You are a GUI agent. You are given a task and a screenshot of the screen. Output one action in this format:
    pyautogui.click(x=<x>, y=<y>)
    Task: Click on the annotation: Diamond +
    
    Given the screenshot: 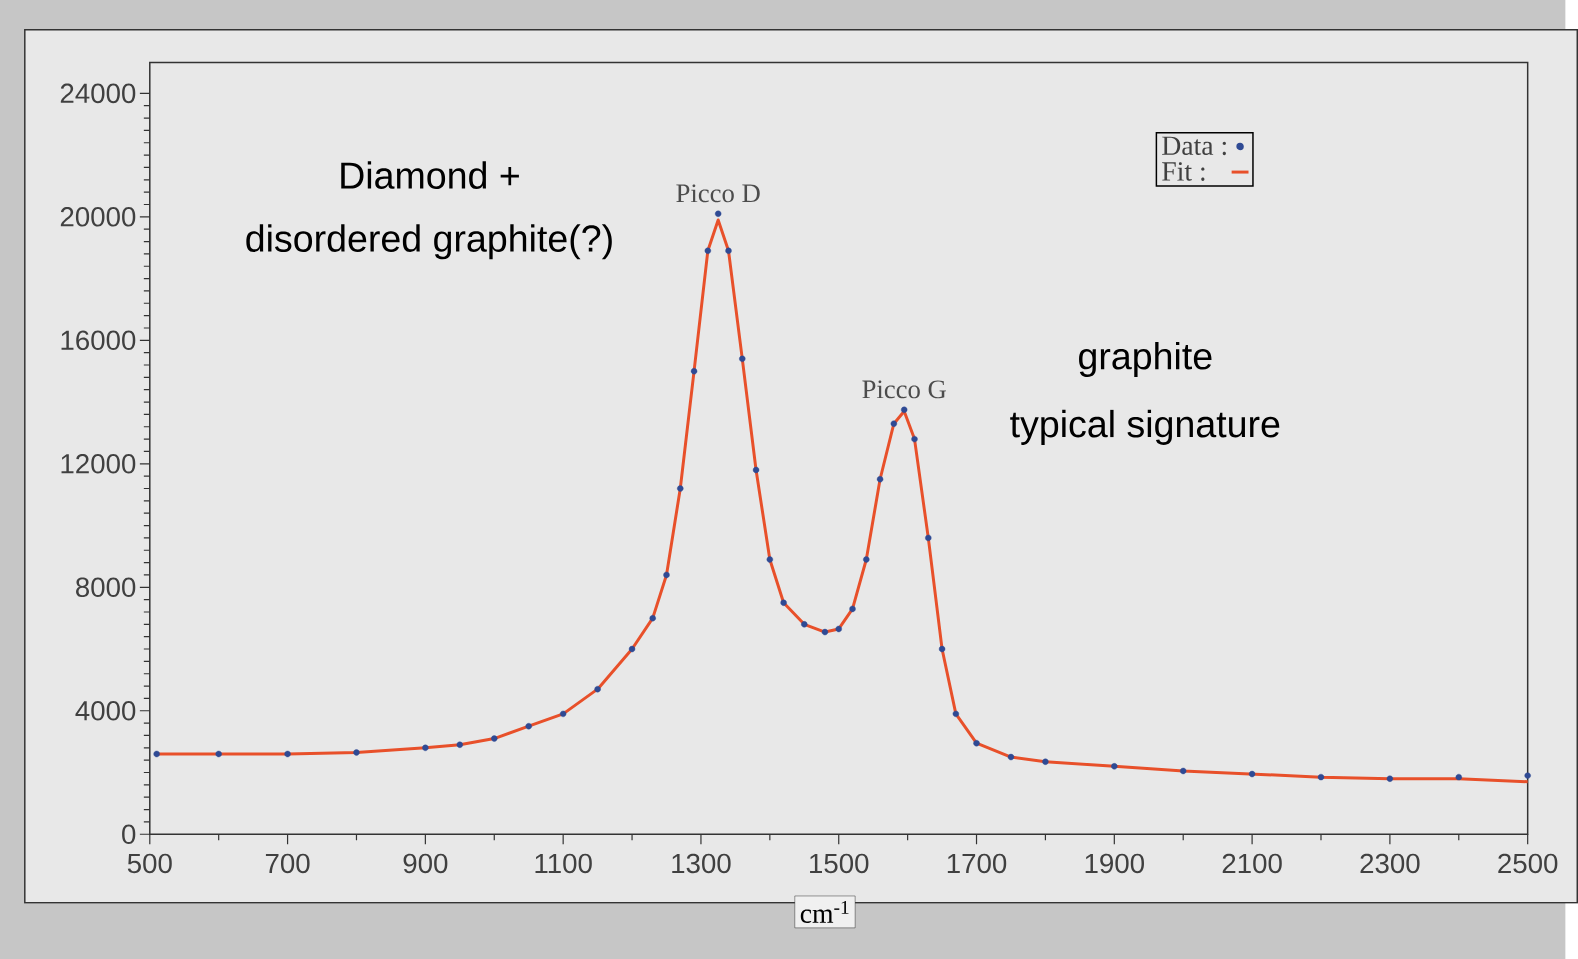 What is the action you would take?
    pyautogui.click(x=430, y=175)
    